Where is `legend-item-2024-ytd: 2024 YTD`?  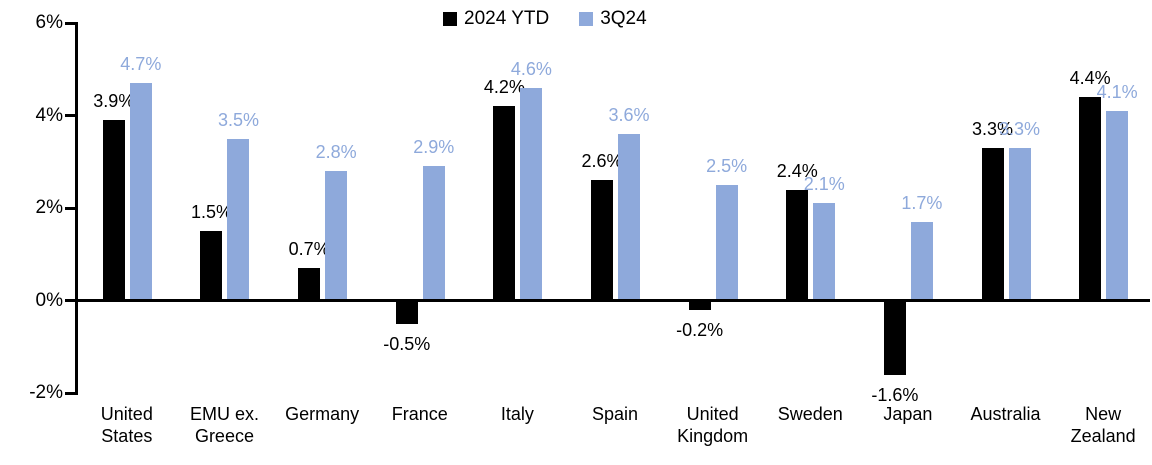 legend-item-2024-ytd: 2024 YTD is located at coordinates (496, 19).